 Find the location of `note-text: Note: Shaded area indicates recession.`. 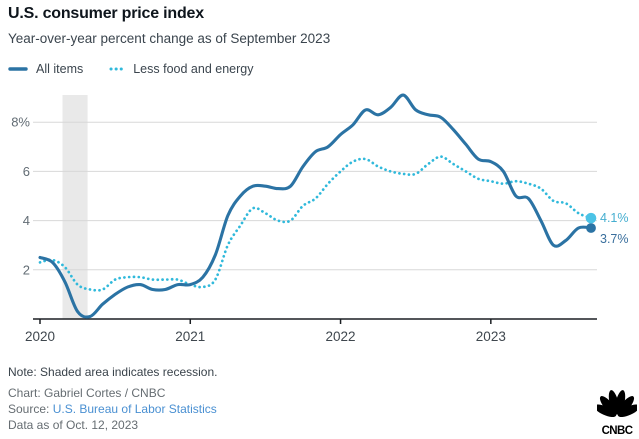

note-text: Note: Shaded area indicates recession. is located at coordinates (113, 372).